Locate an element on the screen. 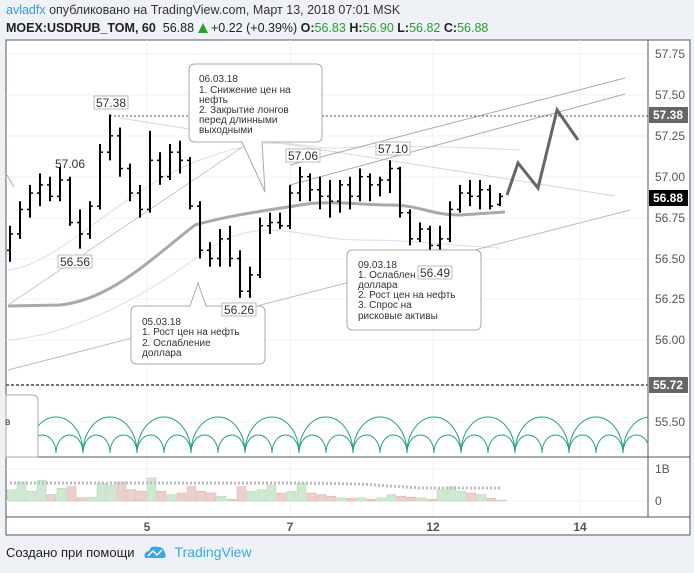 The height and width of the screenshot is (573, 694). svg-text: 1B is located at coordinates (662, 469).